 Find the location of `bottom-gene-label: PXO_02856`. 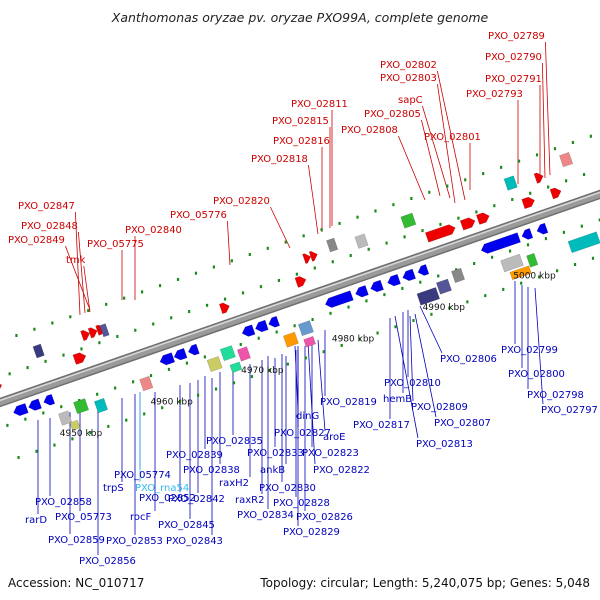

bottom-gene-label: PXO_02856 is located at coordinates (107, 561).